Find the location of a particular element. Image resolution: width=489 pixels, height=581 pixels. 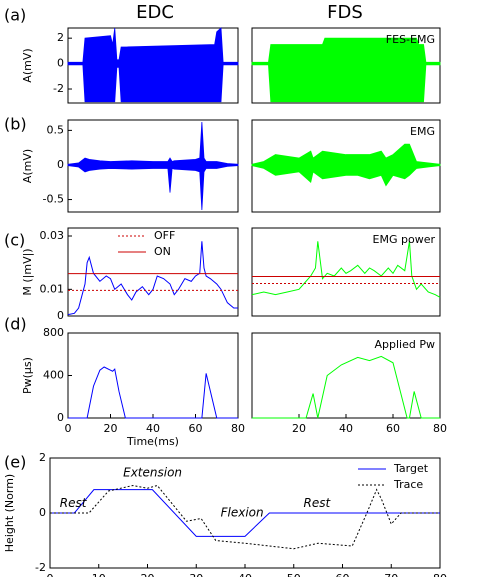

y-axis-label: Pw(µs) is located at coordinates (27, 375).